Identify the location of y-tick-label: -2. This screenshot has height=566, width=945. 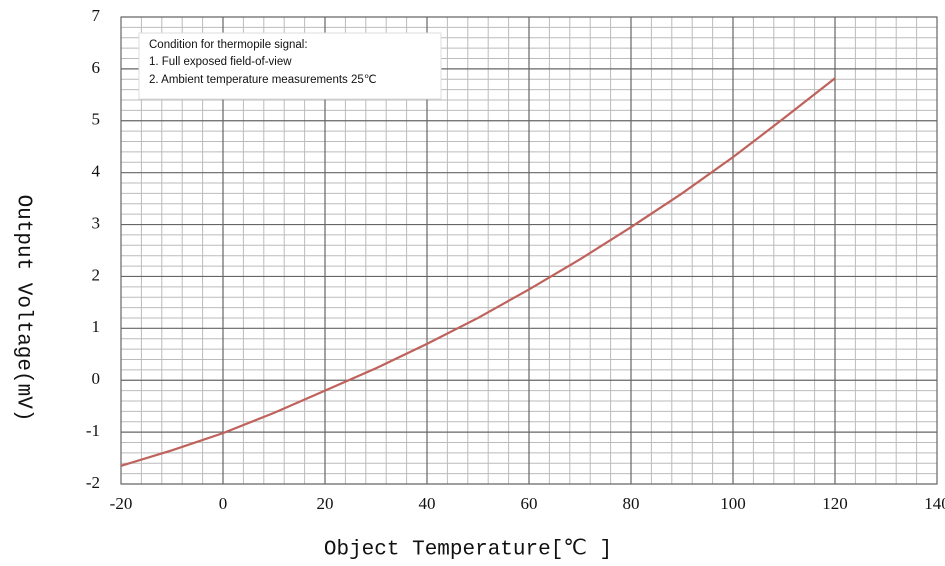
(93, 482).